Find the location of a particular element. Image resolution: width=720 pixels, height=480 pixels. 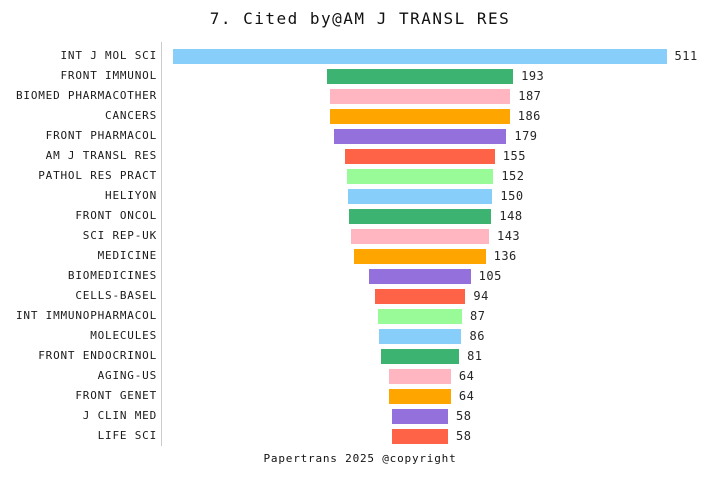

bar-row: CELLS-BASEL 94 is located at coordinates (360, 296).